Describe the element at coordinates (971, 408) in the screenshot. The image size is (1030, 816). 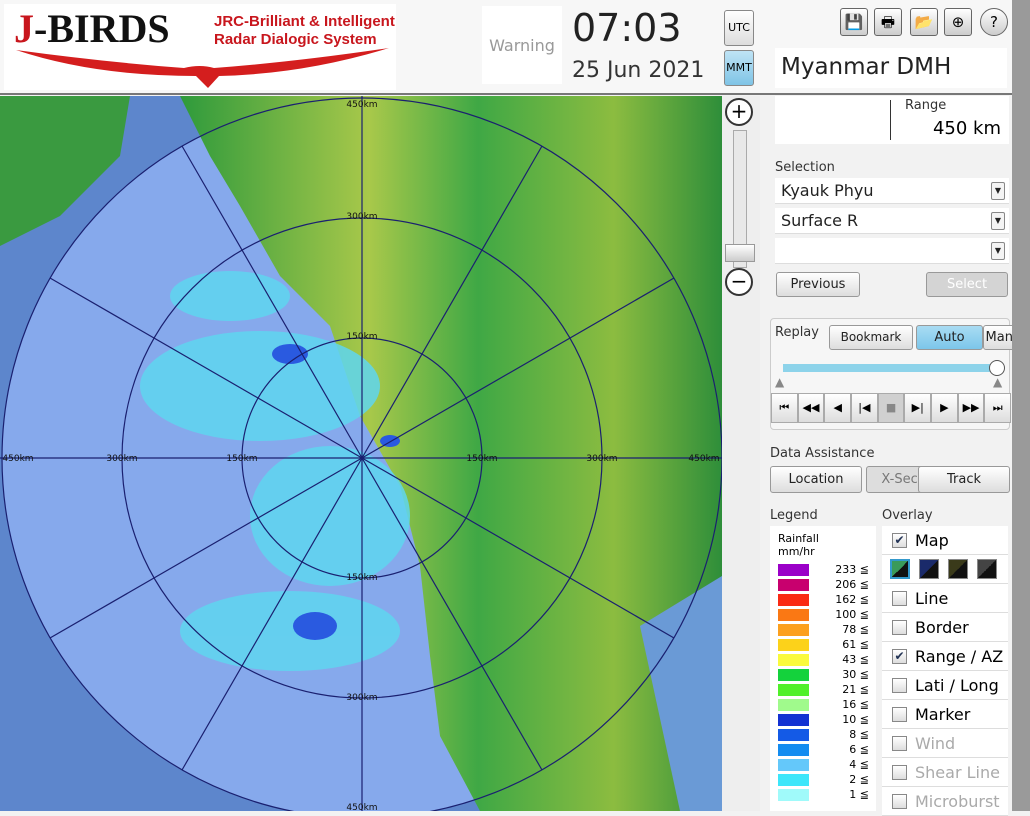
I see `fast-forward-button: ▶▶` at that location.